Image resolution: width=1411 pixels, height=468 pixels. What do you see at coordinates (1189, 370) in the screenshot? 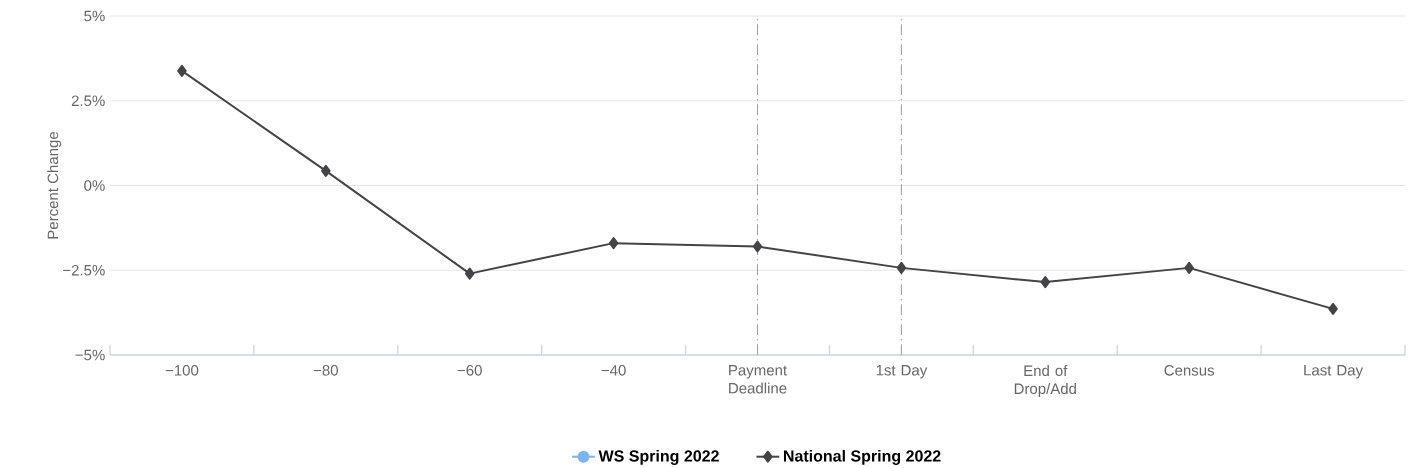
I see `x-tick-label: Census` at bounding box center [1189, 370].